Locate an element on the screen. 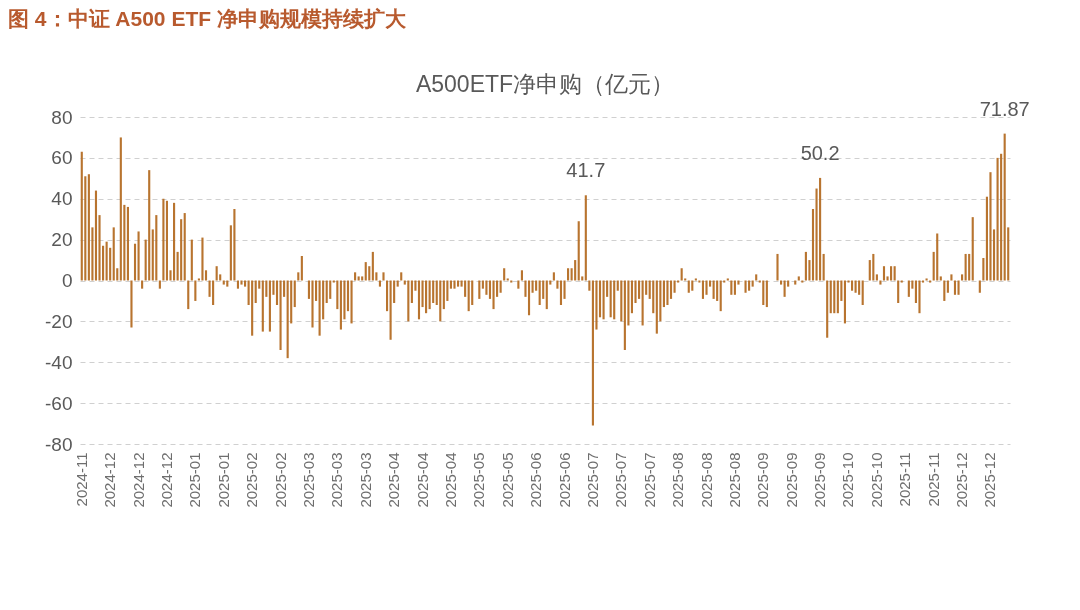  data-label: 50.2 is located at coordinates (820, 152).